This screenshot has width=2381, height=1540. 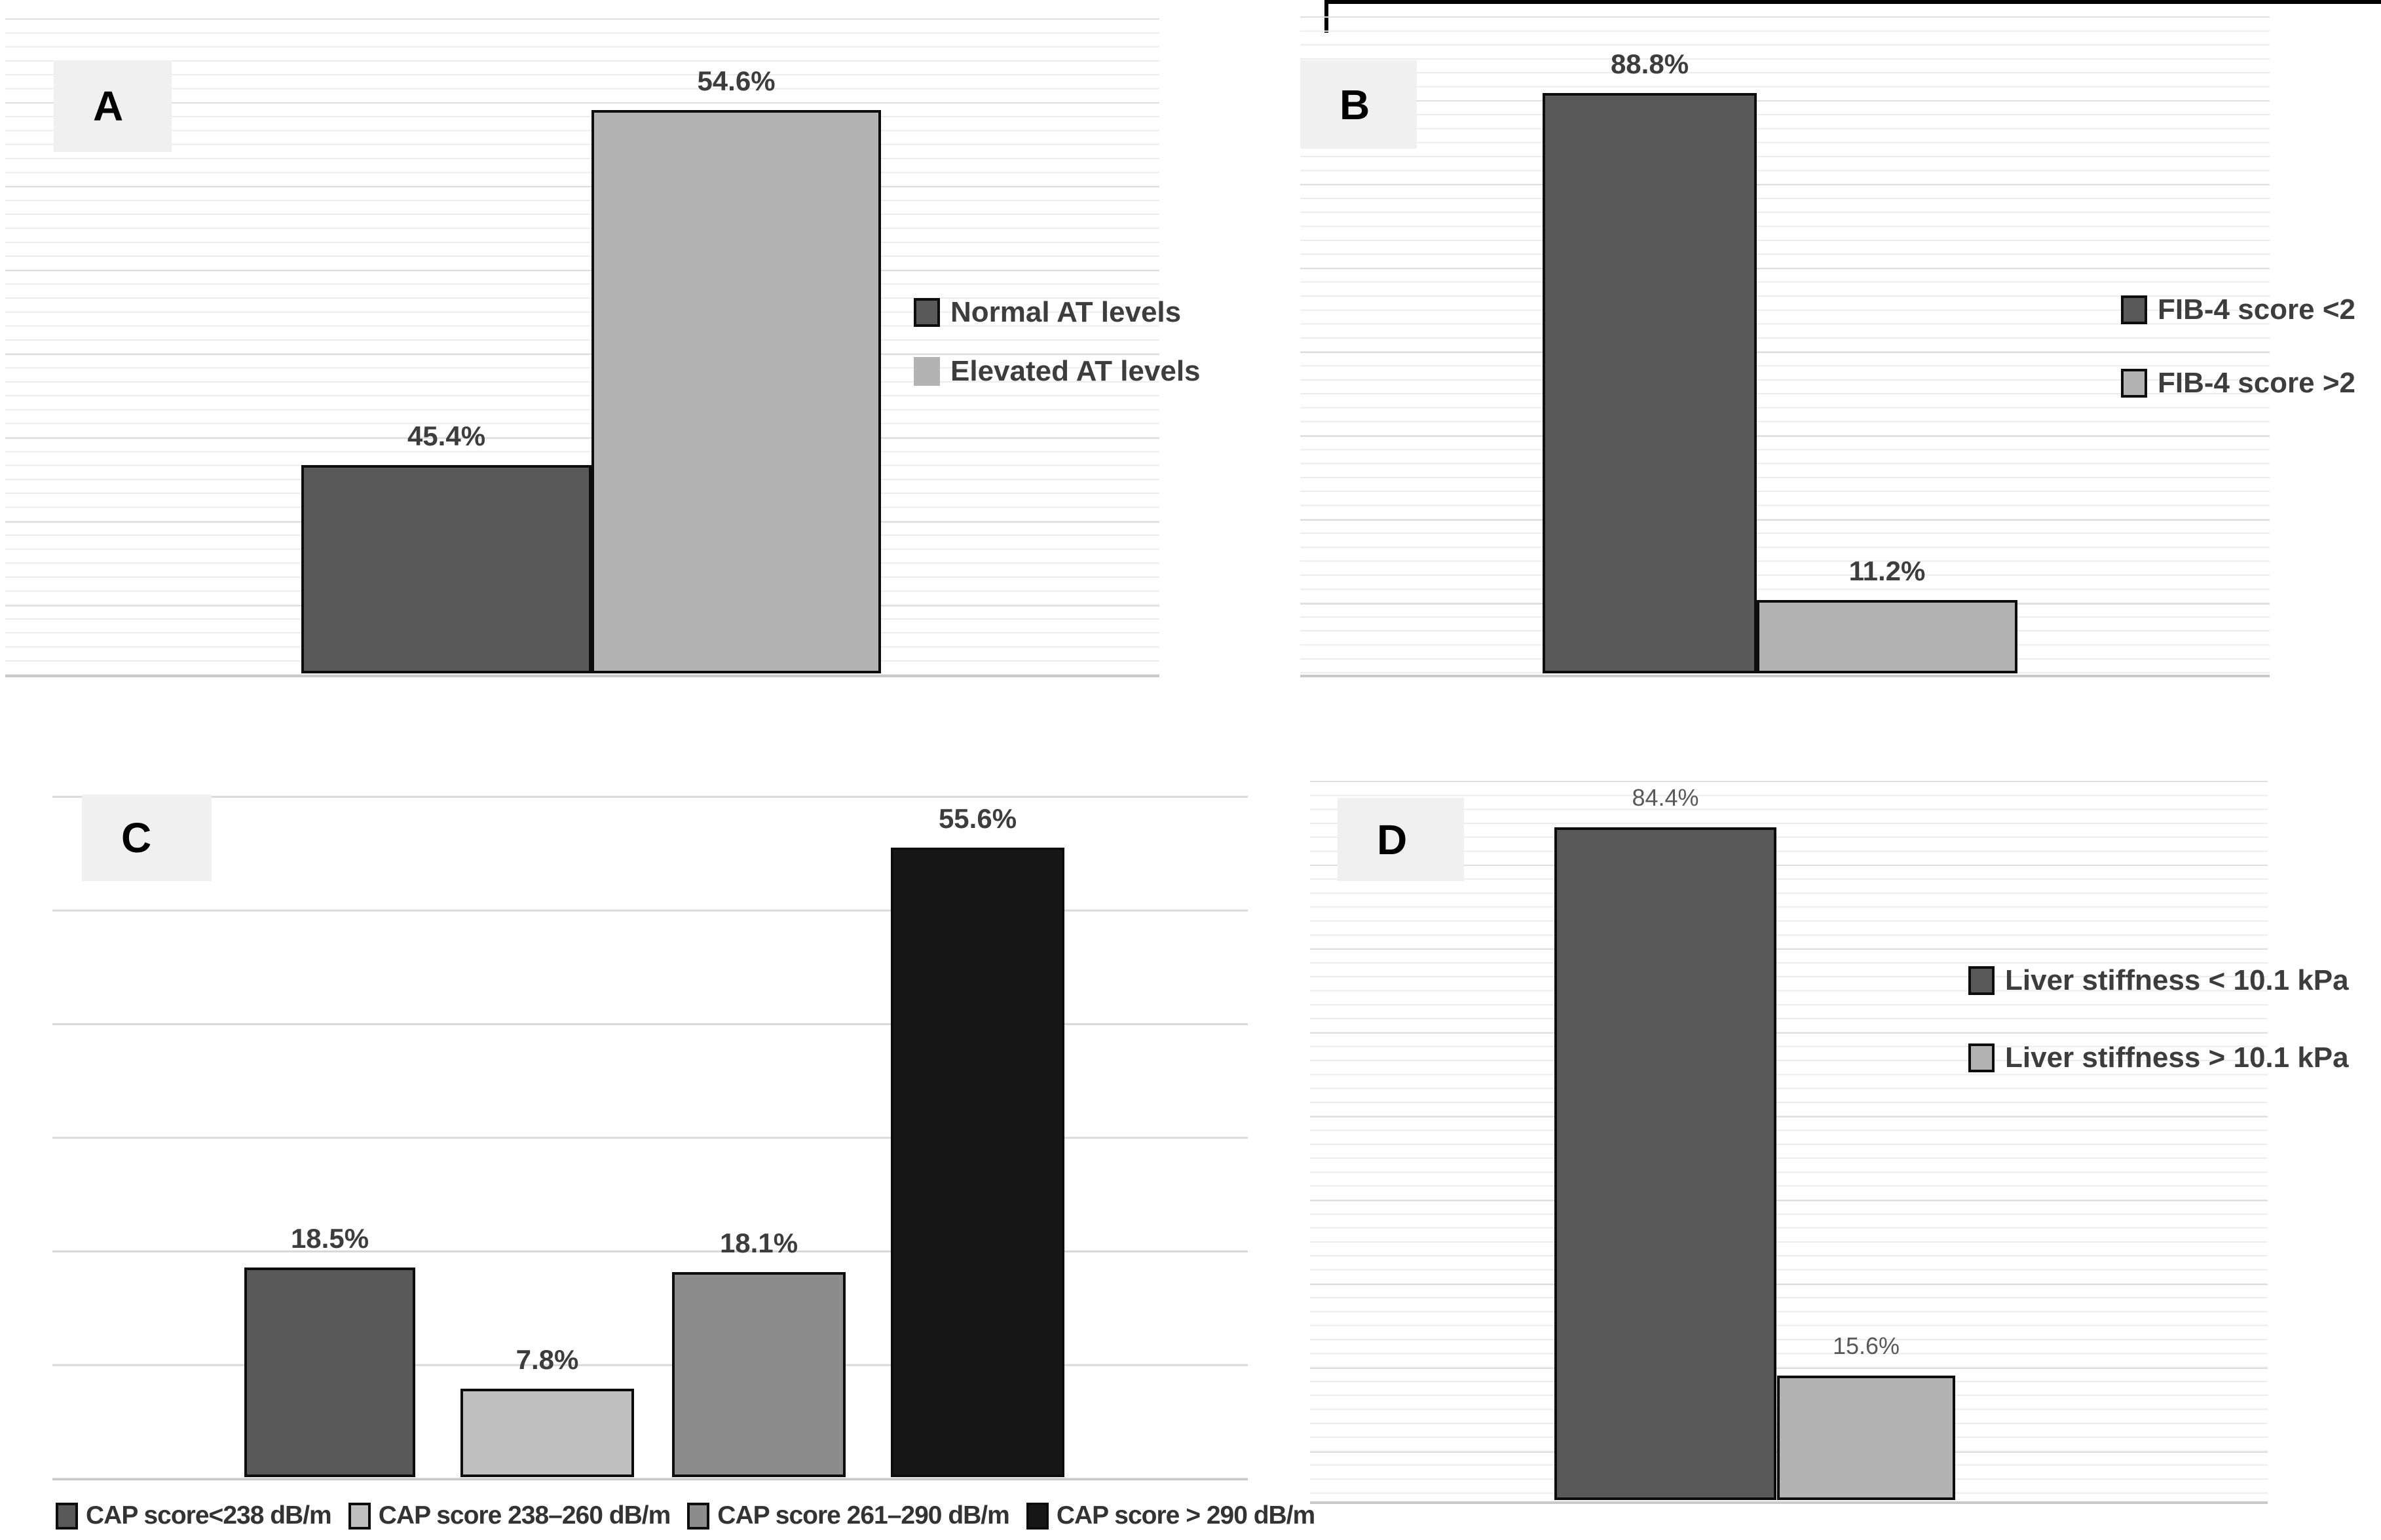 What do you see at coordinates (758, 1243) in the screenshot?
I see `bar-value-label: 18.1%` at bounding box center [758, 1243].